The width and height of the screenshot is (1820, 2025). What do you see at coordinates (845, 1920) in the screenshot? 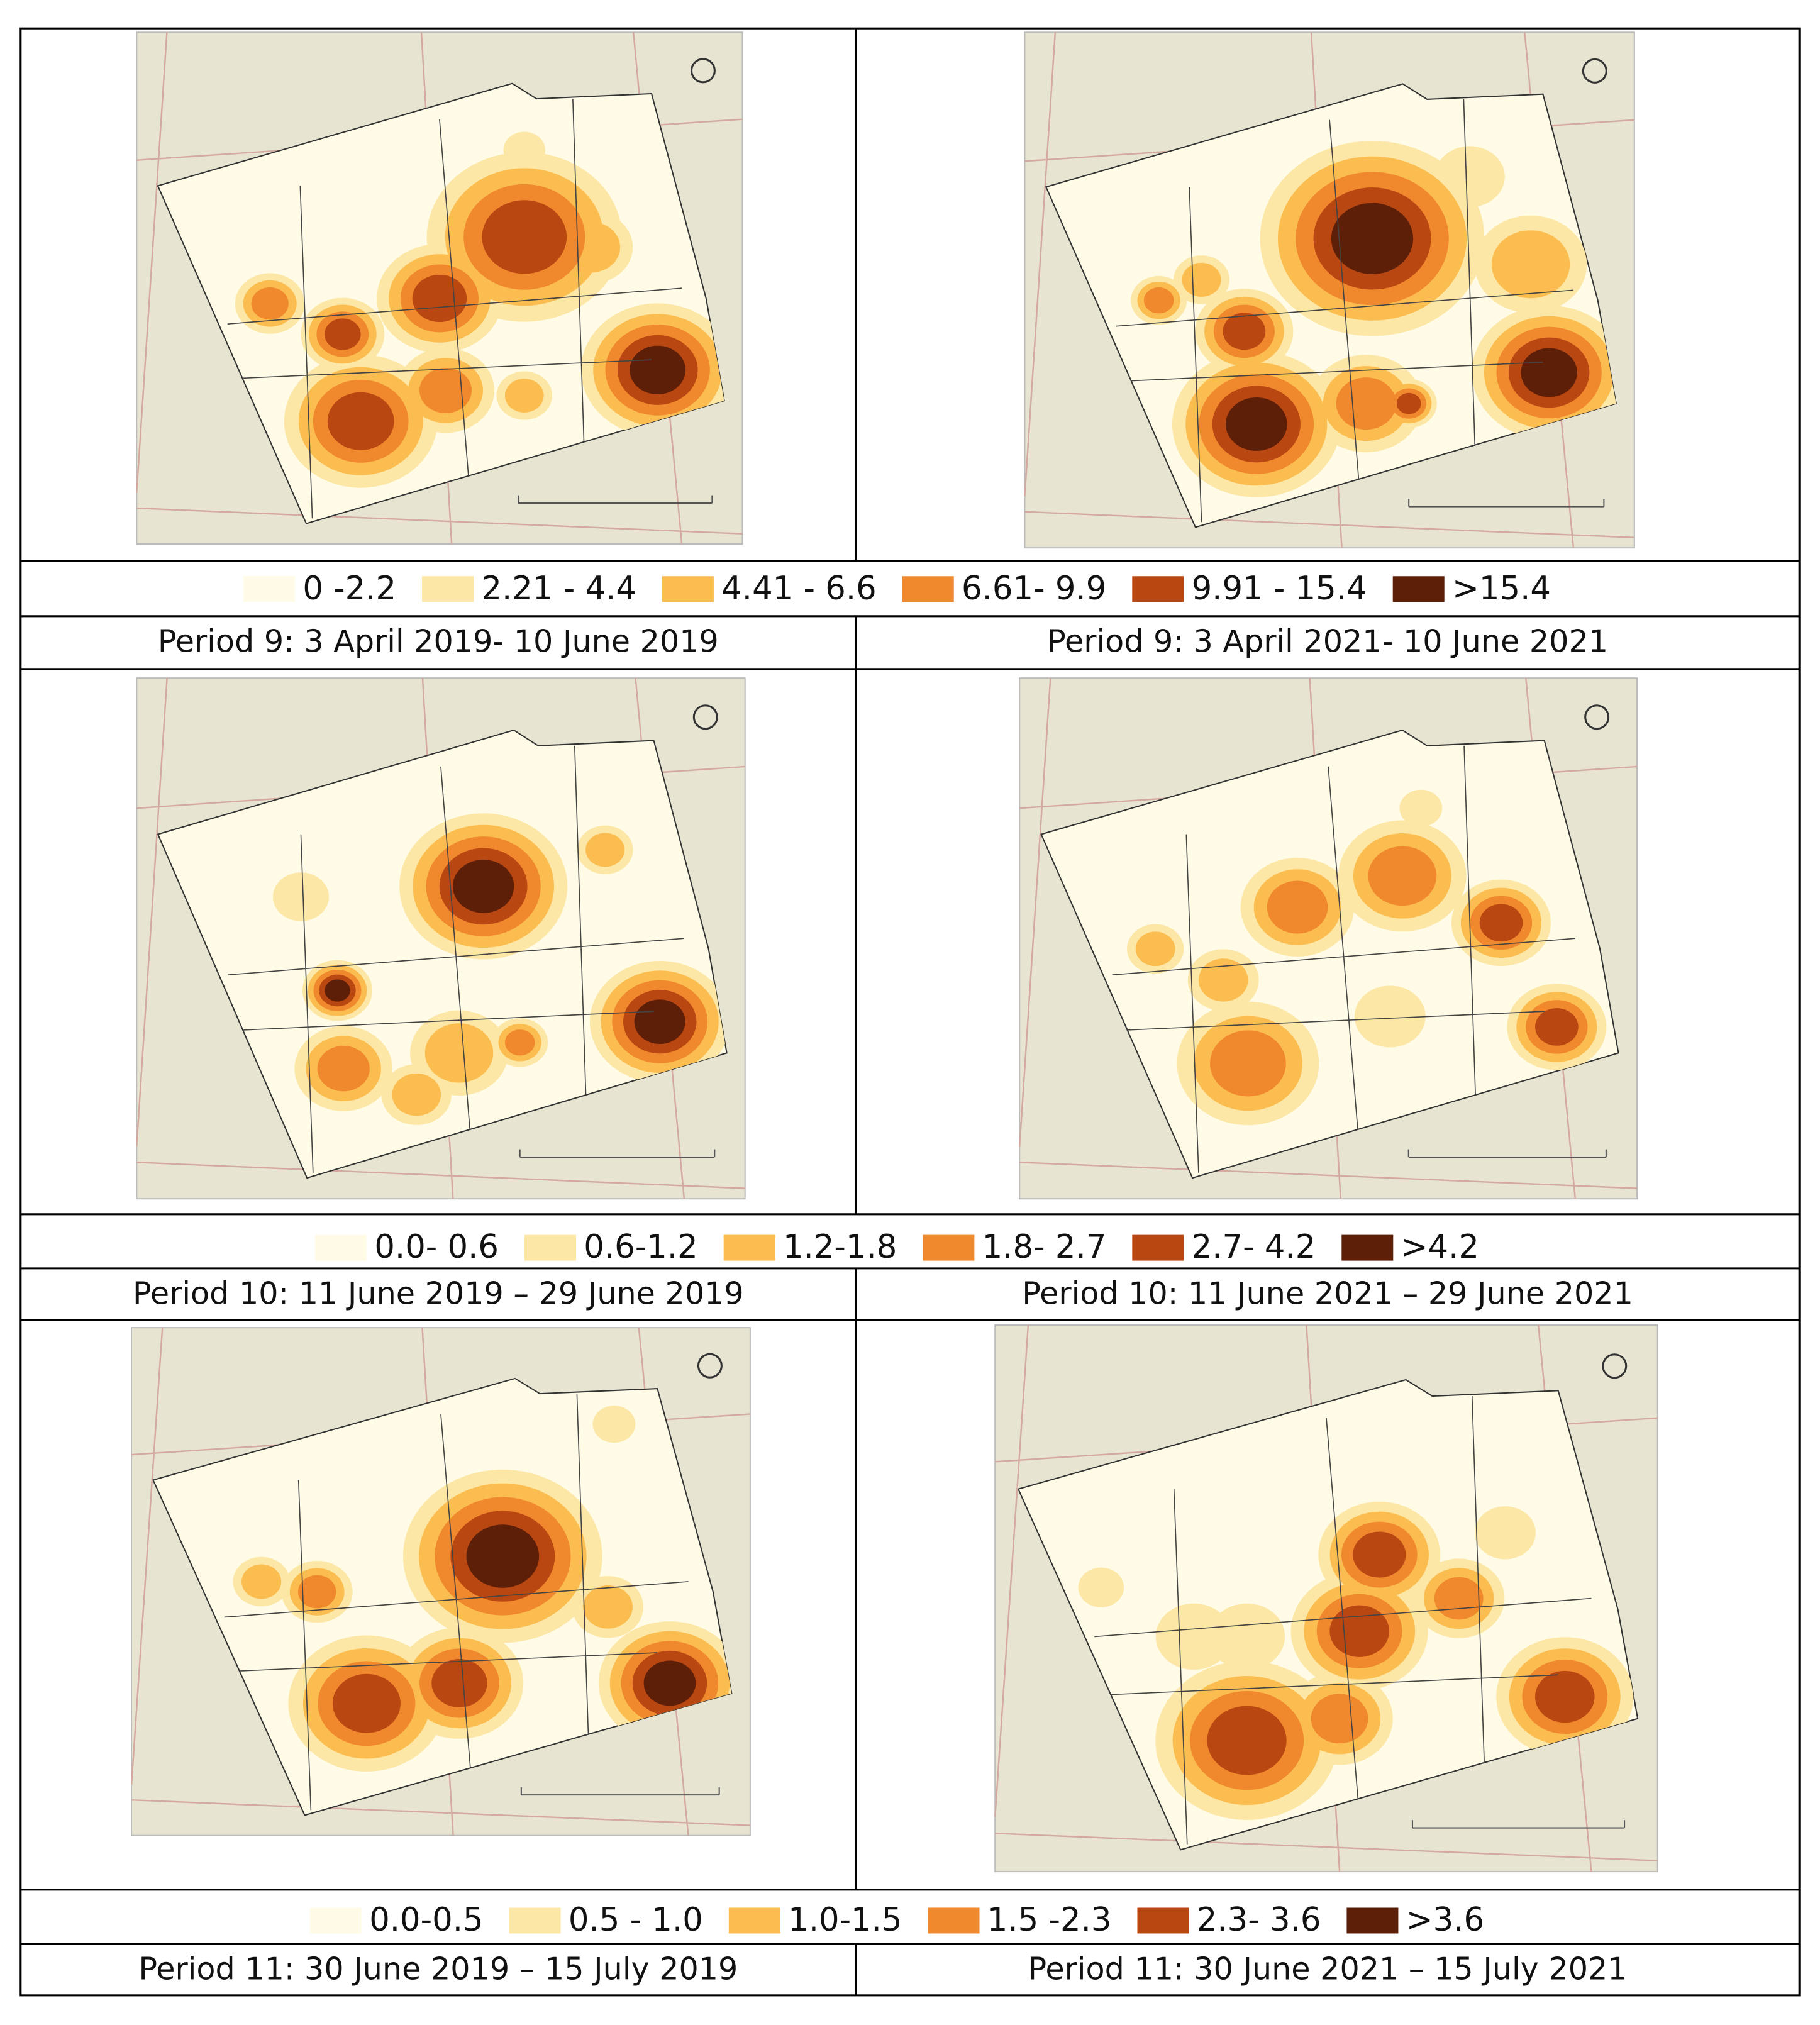
I see `legend-label: 1.0-1.5` at bounding box center [845, 1920].